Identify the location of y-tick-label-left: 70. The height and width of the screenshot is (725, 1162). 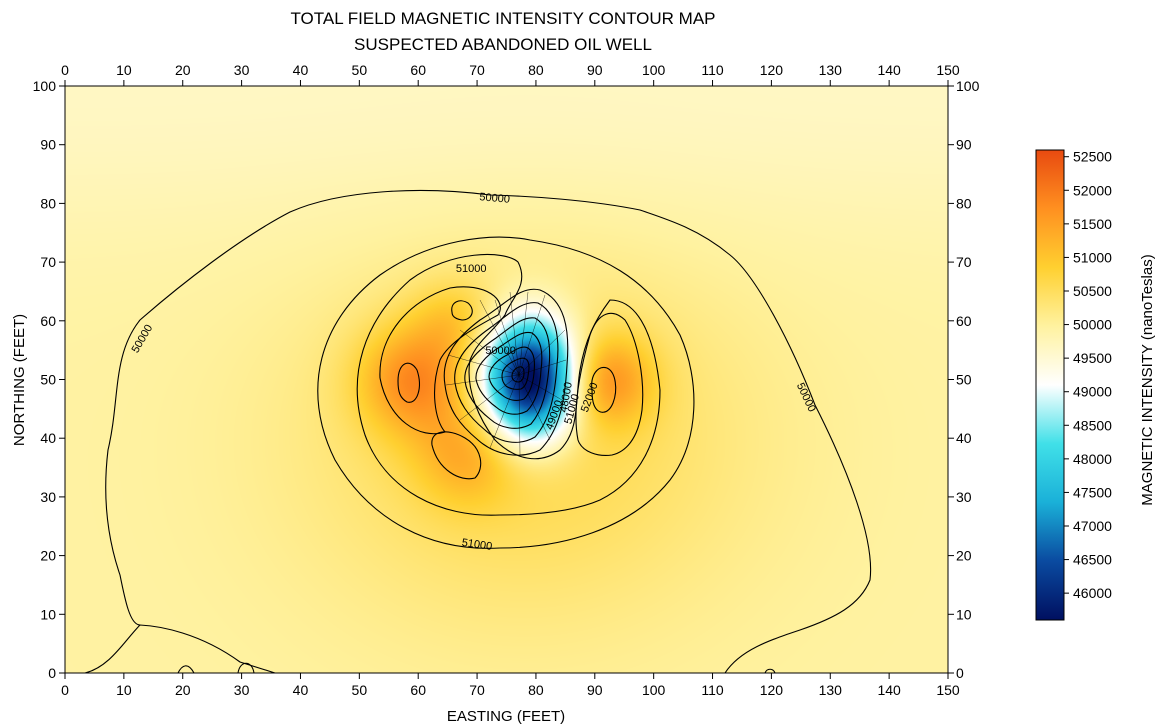
(48, 262).